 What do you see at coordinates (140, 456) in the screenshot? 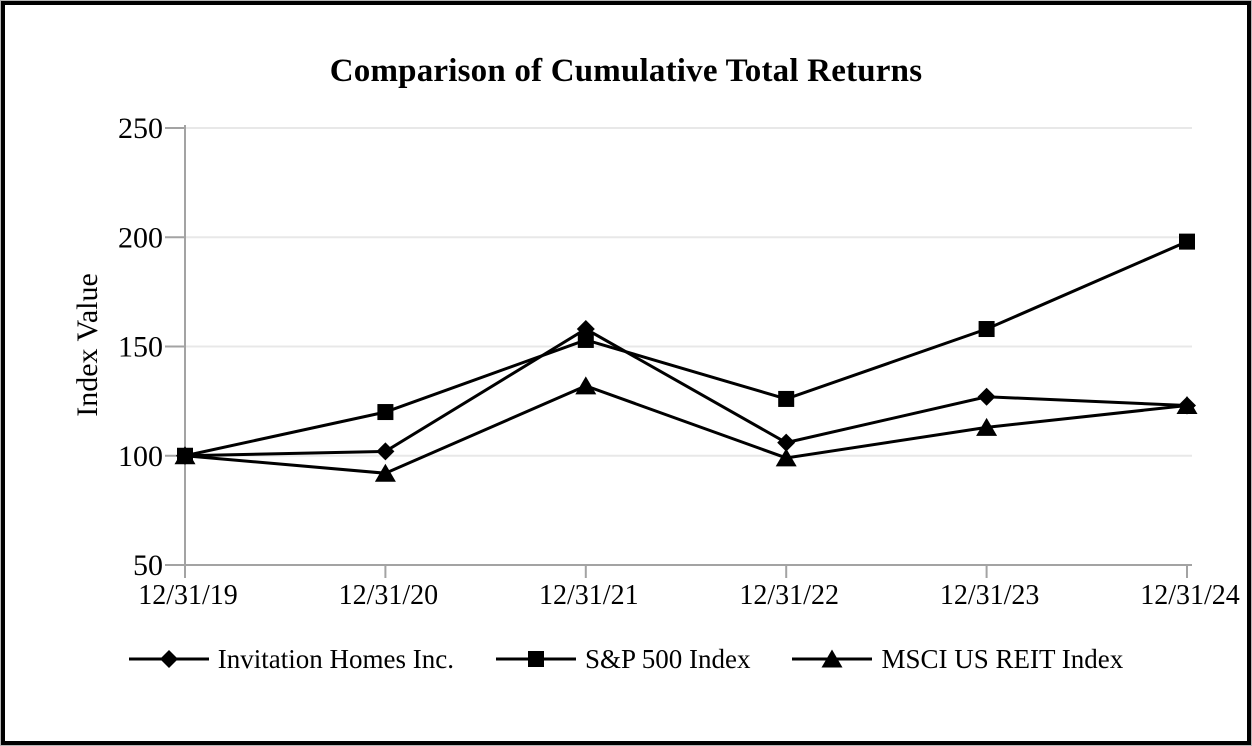
I see `y-tick-label: 100` at bounding box center [140, 456].